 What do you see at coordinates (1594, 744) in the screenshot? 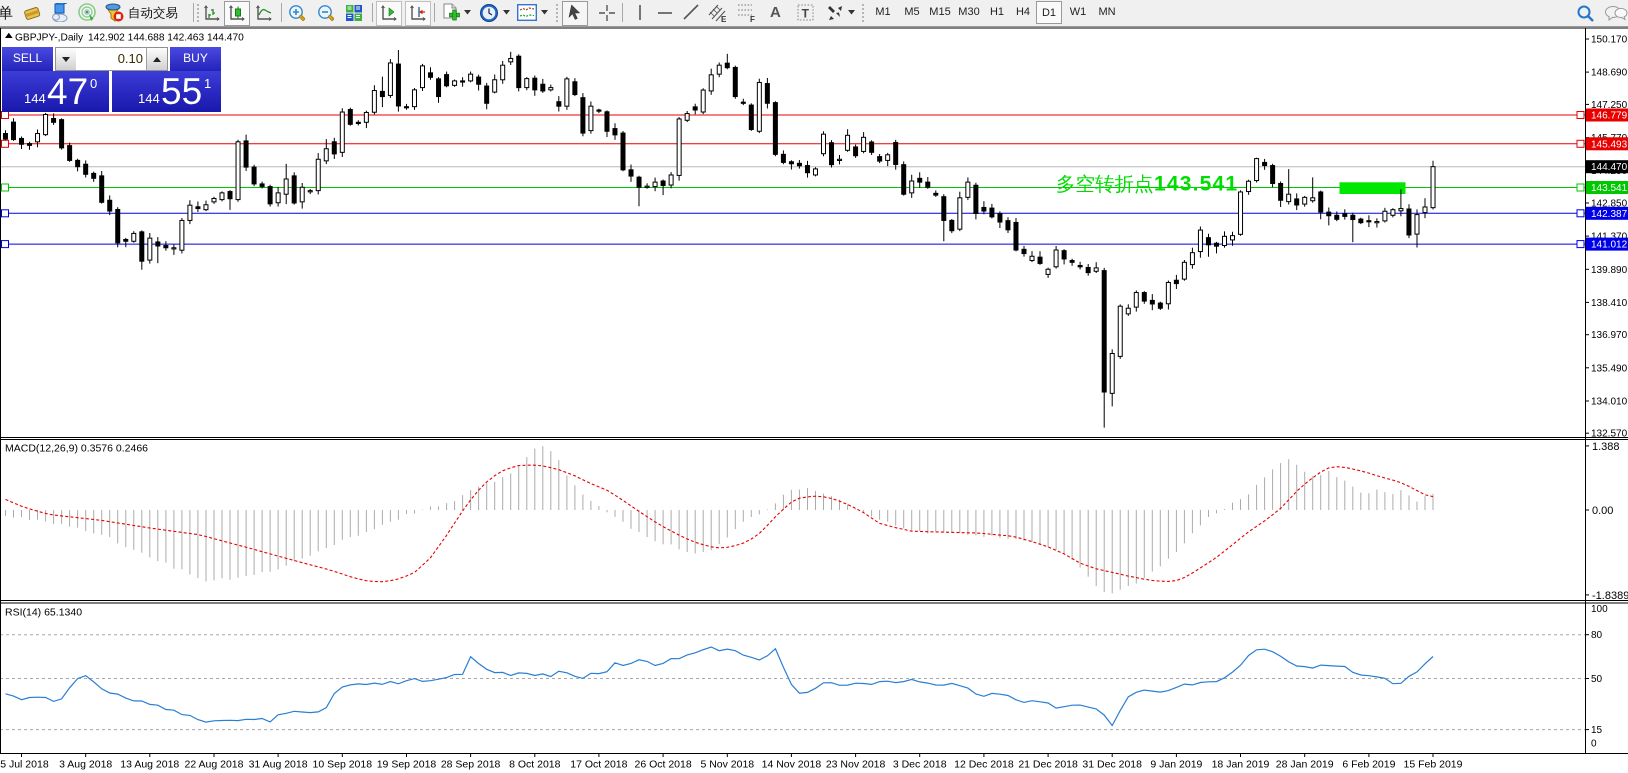
I see `svg-text: 0` at bounding box center [1594, 744].